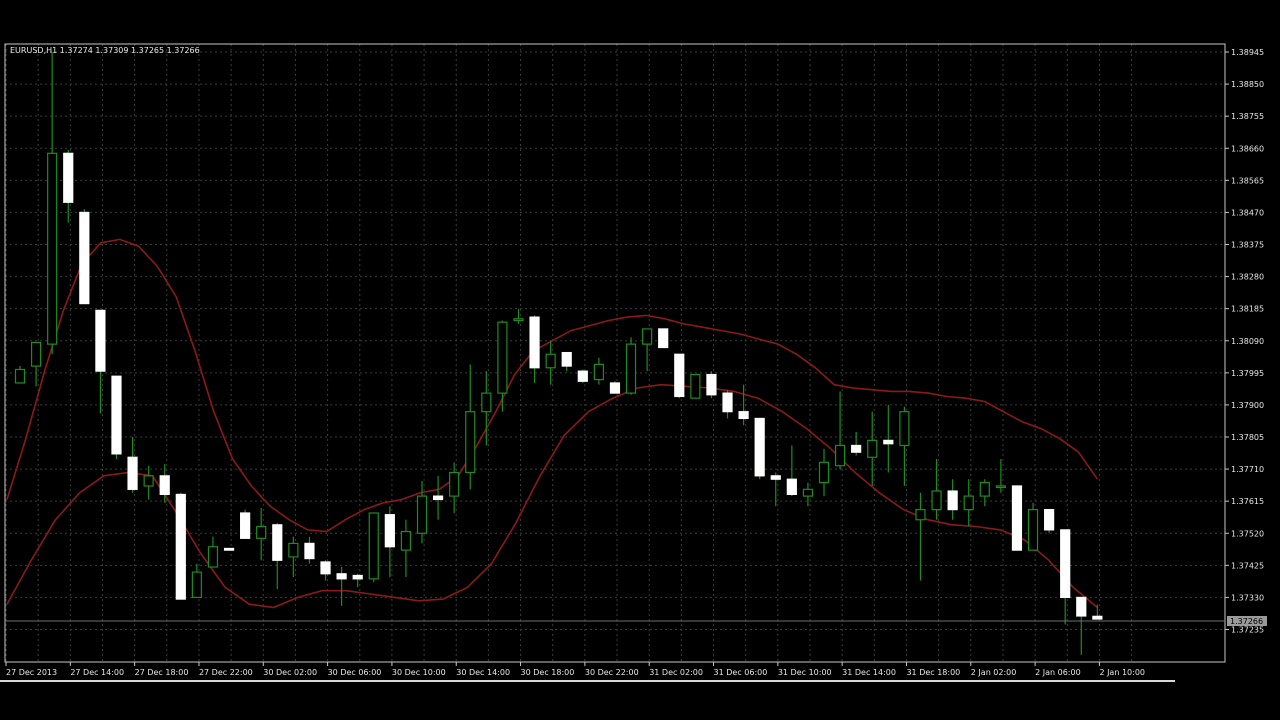  I want to click on x-tick-label: 31 Dec 02:00, so click(676, 672).